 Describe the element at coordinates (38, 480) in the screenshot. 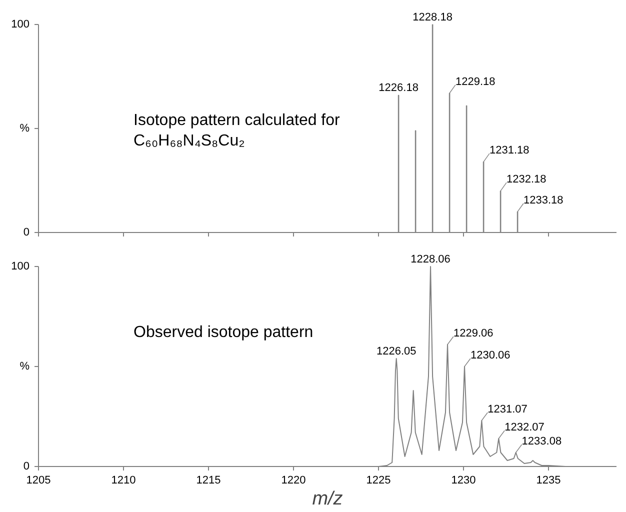

I see `x-tick-label: 1205` at that location.